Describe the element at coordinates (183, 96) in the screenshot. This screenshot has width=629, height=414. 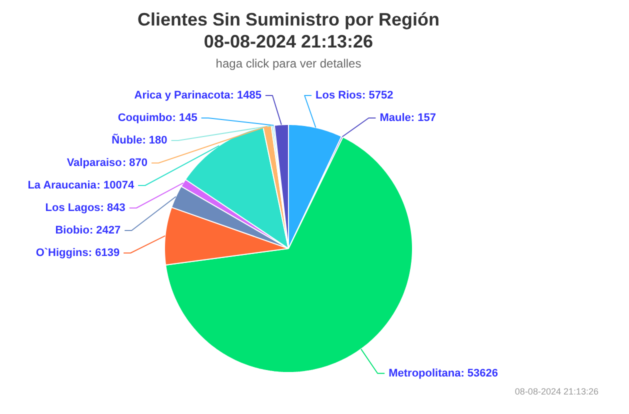
I see `slice-label: Arica y Parinacota` at that location.